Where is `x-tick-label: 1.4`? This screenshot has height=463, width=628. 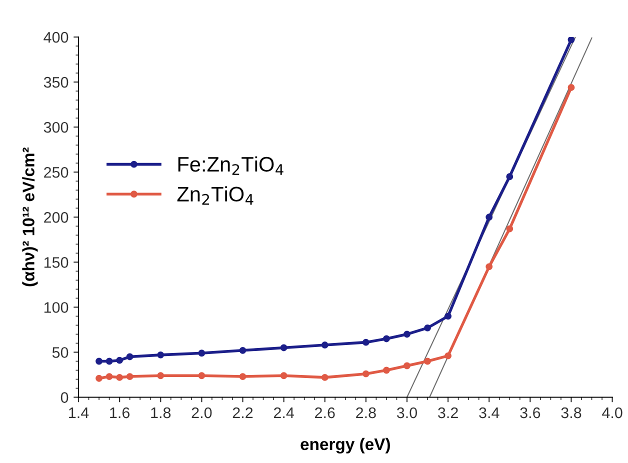 x-tick-label: 1.4 is located at coordinates (79, 413).